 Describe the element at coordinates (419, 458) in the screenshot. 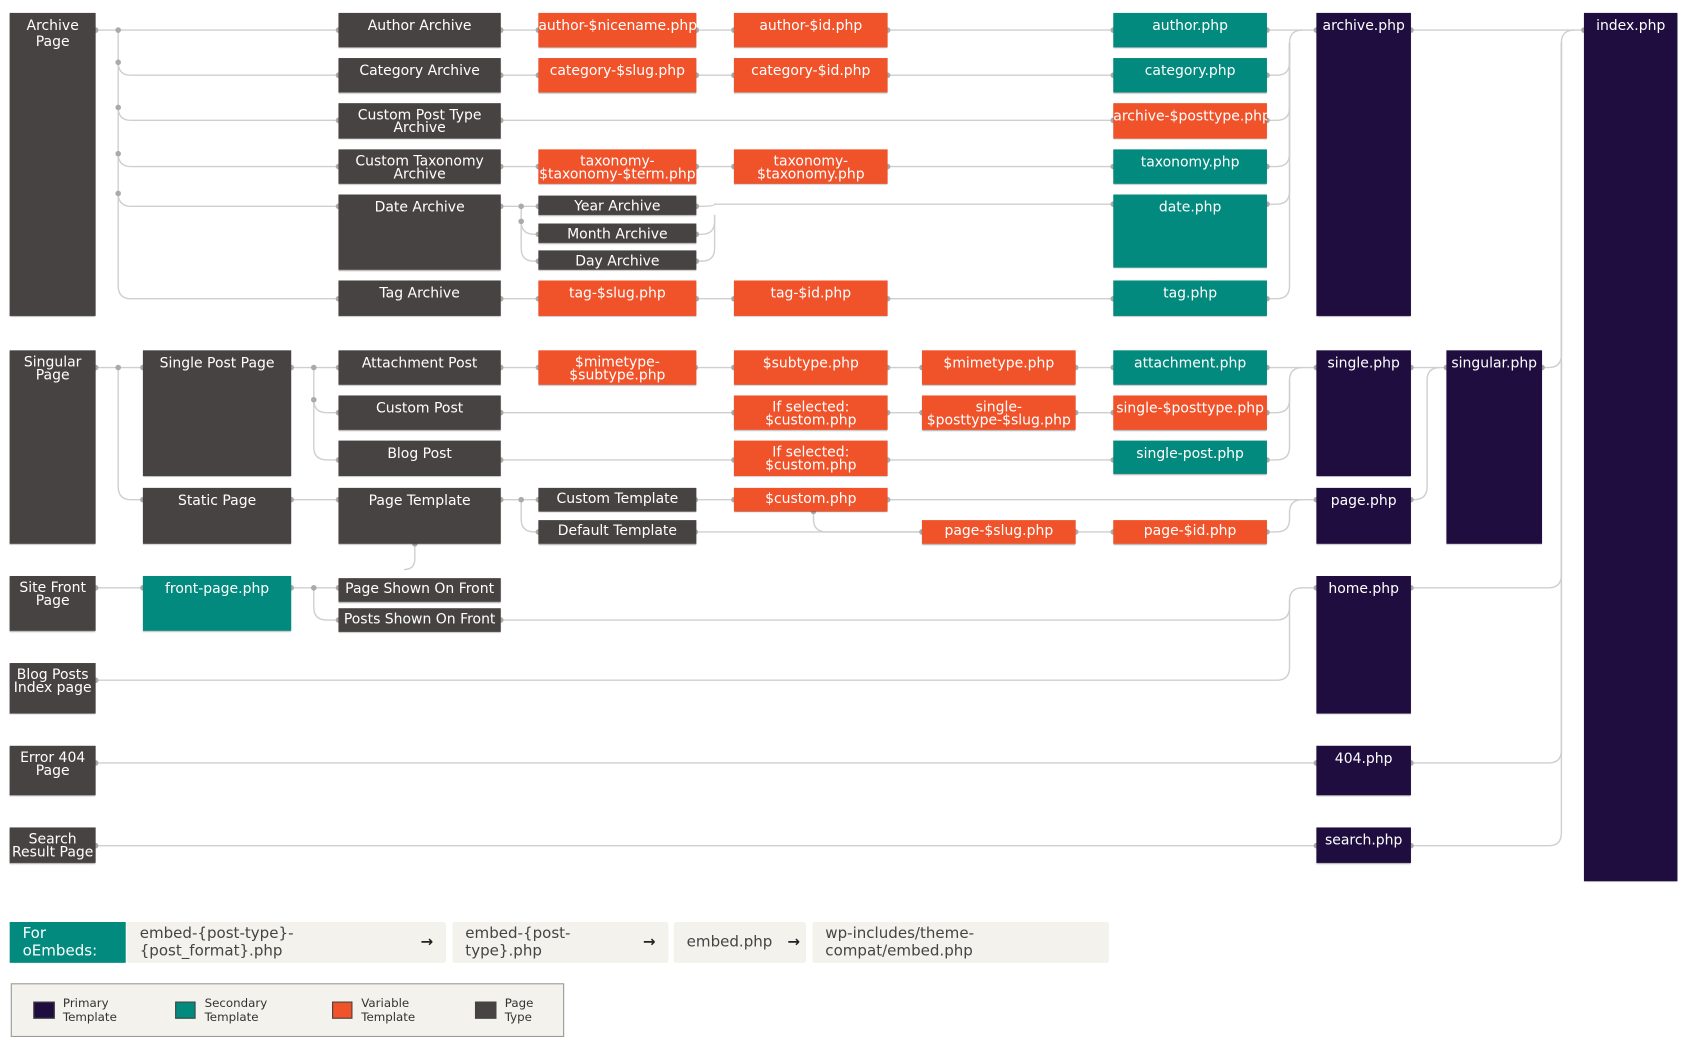

I see `node-blog-post: Blog Post` at that location.